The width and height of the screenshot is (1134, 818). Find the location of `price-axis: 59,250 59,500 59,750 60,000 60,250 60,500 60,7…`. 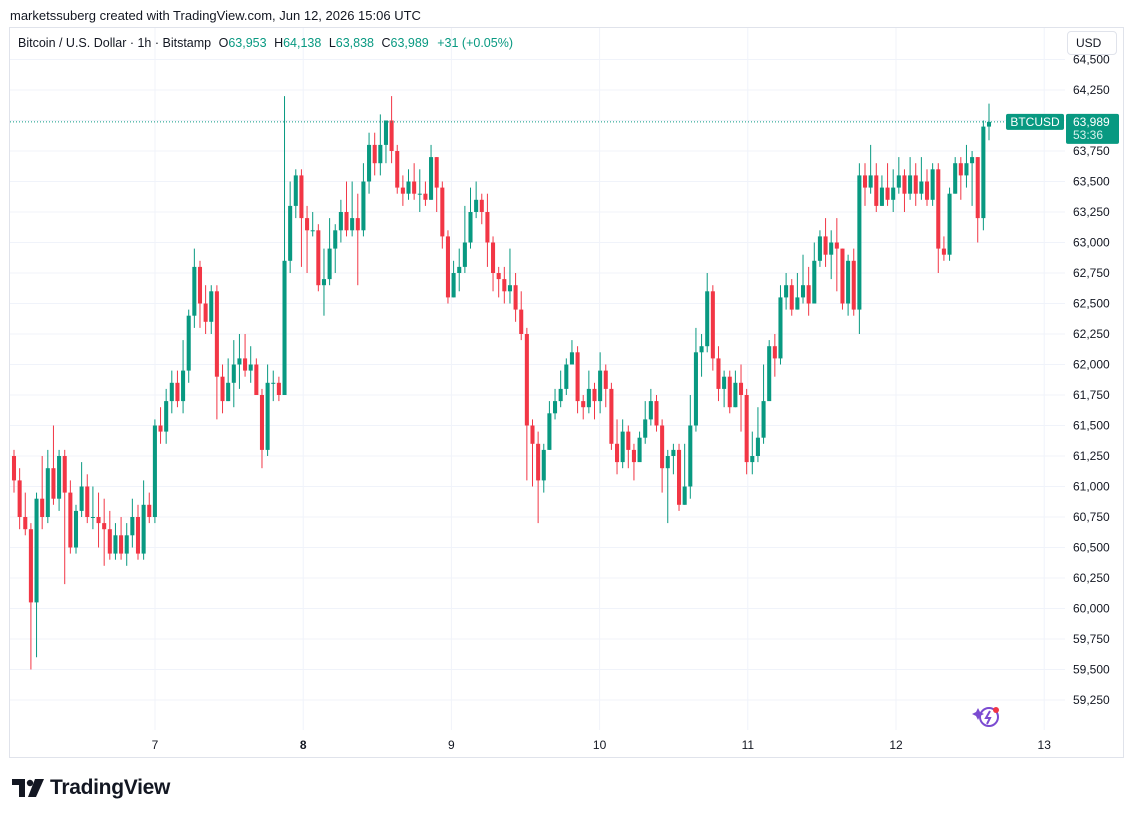

price-axis: 59,250 59,500 59,750 60,000 60,250 60,500 60,7… is located at coordinates (1091, 380).